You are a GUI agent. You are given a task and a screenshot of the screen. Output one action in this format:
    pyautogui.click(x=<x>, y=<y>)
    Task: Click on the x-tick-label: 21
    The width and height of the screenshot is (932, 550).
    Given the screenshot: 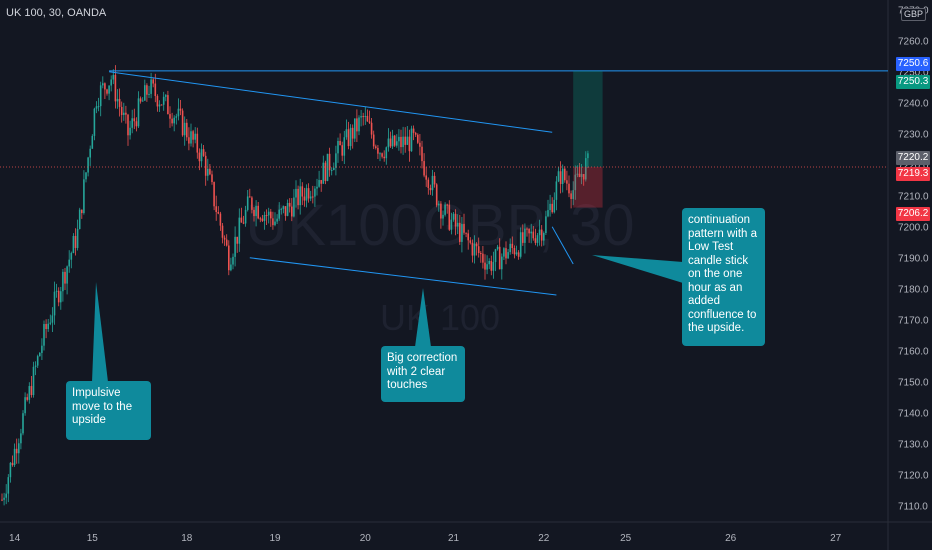 What is the action you would take?
    pyautogui.click(x=454, y=538)
    